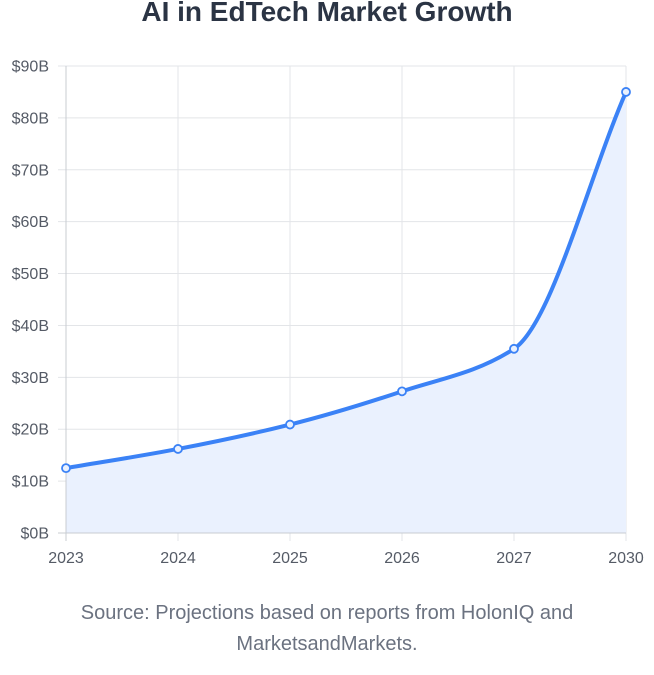  Describe the element at coordinates (30, 118) in the screenshot. I see `y-tick-label: $80B` at that location.